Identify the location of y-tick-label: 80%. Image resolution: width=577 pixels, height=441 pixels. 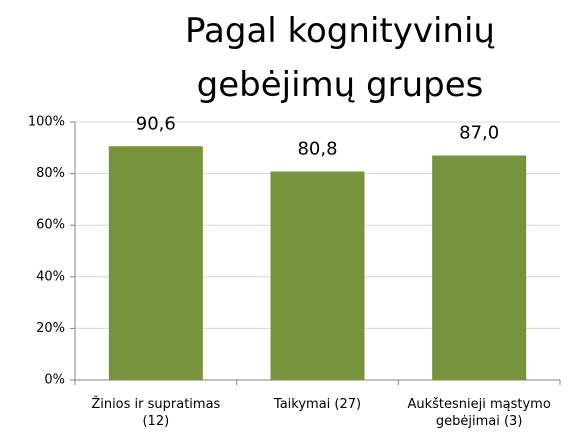
(50, 173).